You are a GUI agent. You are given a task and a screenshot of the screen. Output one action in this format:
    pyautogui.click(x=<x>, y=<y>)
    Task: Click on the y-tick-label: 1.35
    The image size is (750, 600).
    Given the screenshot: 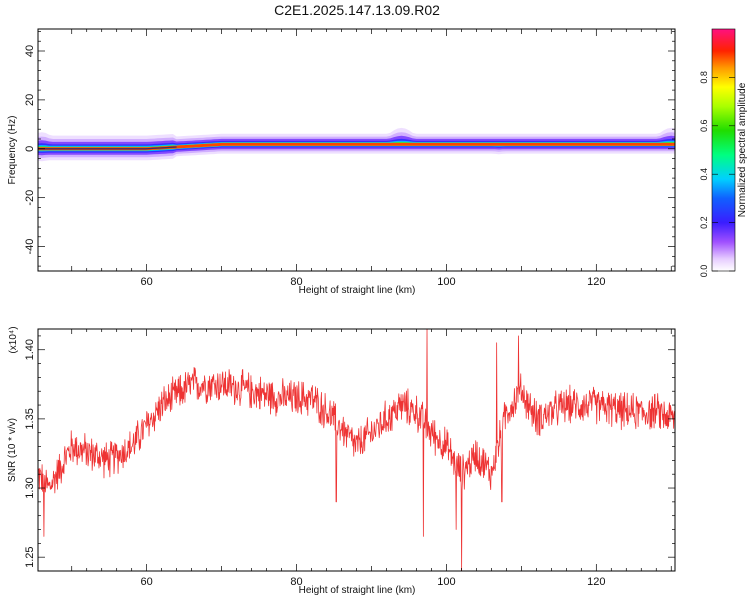 What is the action you would take?
    pyautogui.click(x=30, y=418)
    